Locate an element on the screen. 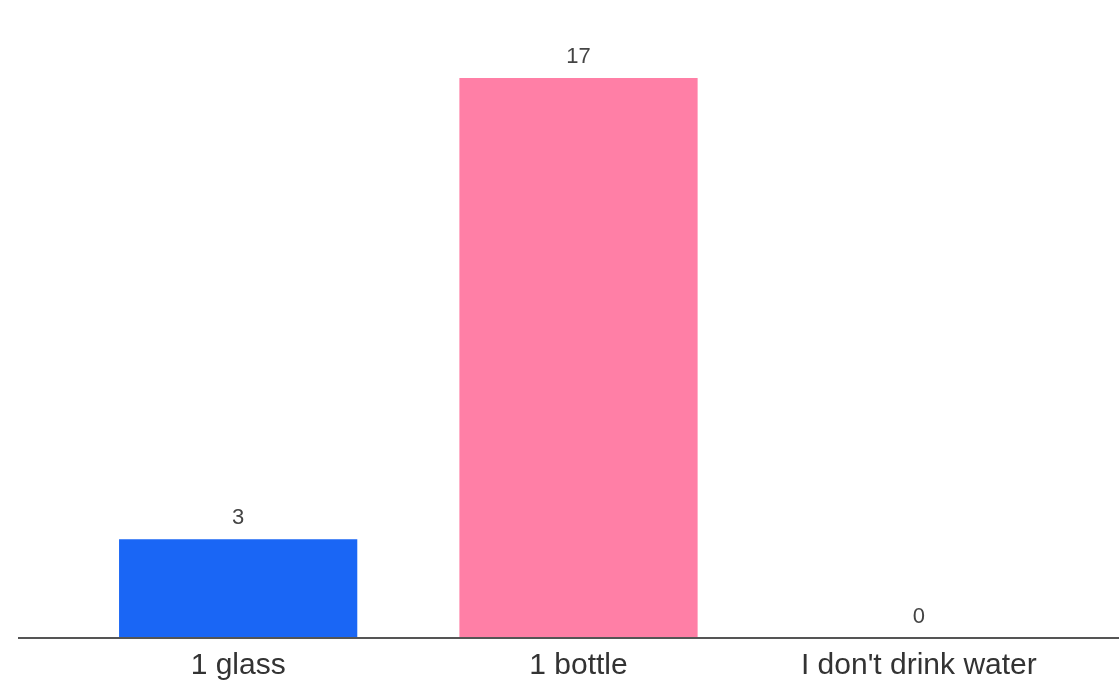 This screenshot has height=694, width=1119. x-tick-label: 1 bottle is located at coordinates (578, 664).